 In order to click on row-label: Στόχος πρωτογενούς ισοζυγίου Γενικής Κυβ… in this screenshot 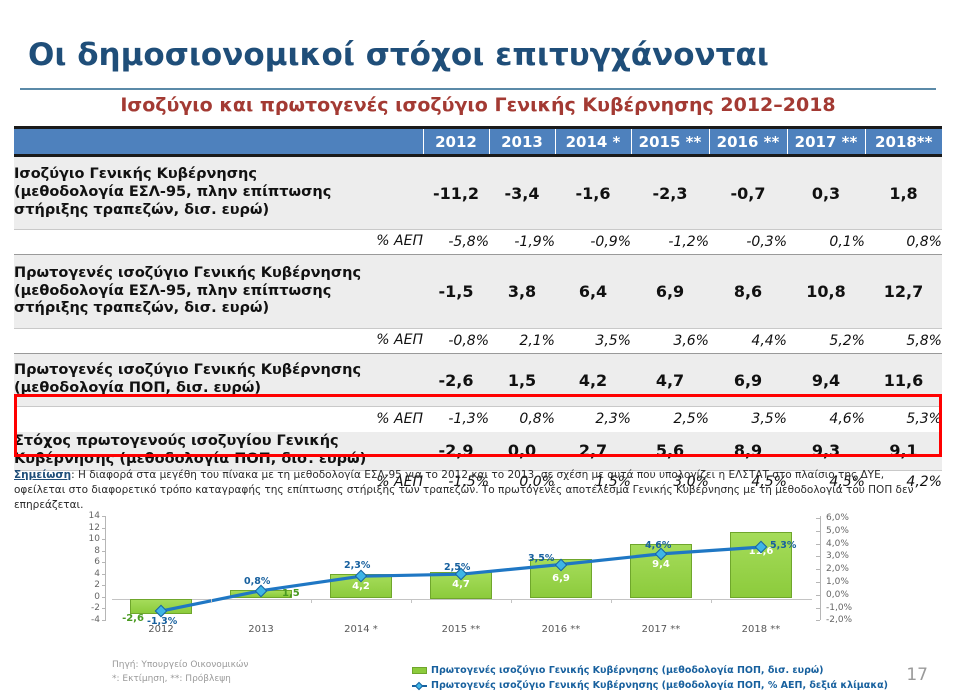, I will do `click(218, 451)`.